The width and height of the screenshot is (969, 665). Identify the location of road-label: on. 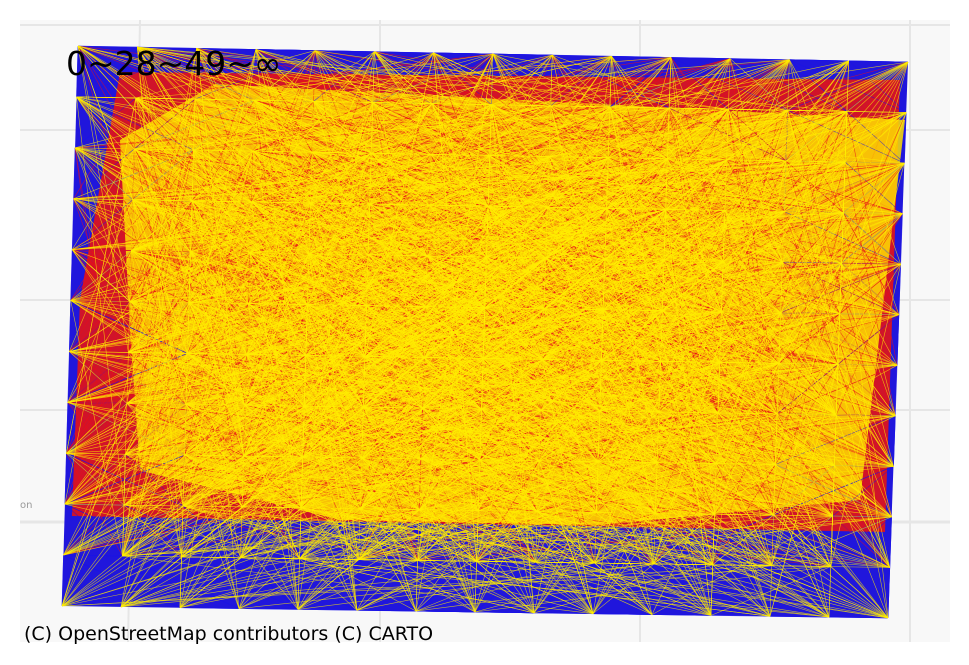
(26, 505).